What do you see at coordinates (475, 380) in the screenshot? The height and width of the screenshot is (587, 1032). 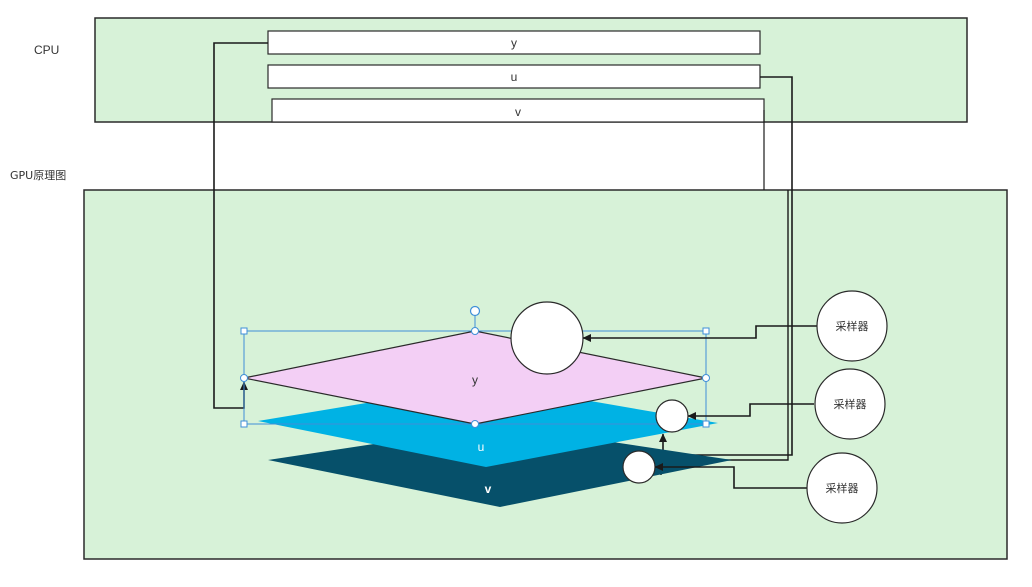 I see `plane-y-label: y` at bounding box center [475, 380].